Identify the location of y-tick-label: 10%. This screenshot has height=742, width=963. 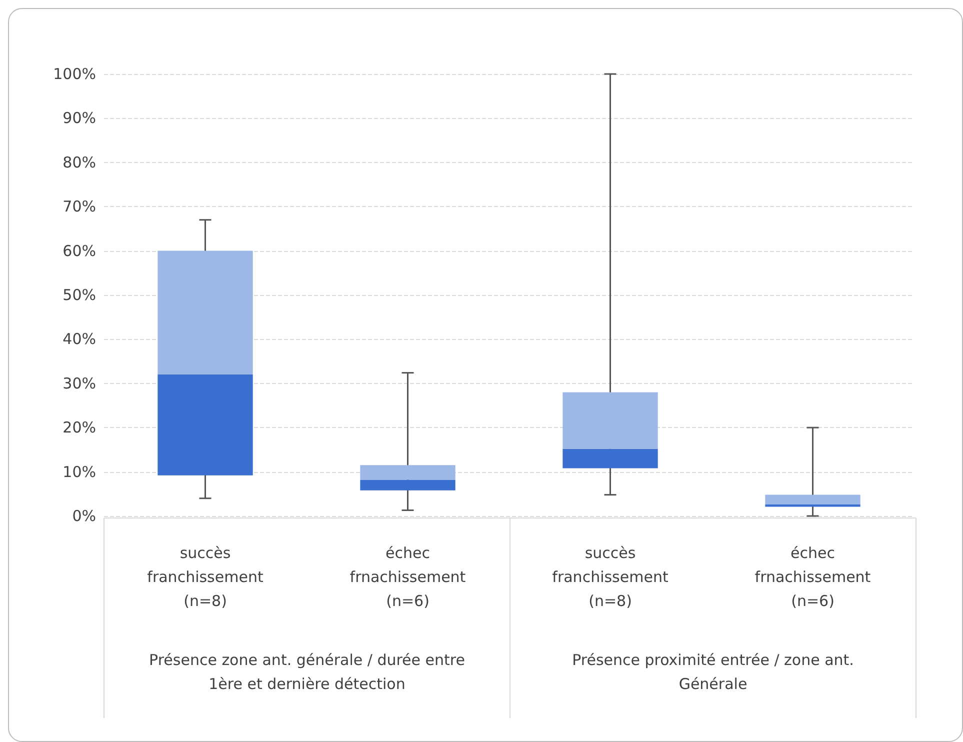
(79, 471).